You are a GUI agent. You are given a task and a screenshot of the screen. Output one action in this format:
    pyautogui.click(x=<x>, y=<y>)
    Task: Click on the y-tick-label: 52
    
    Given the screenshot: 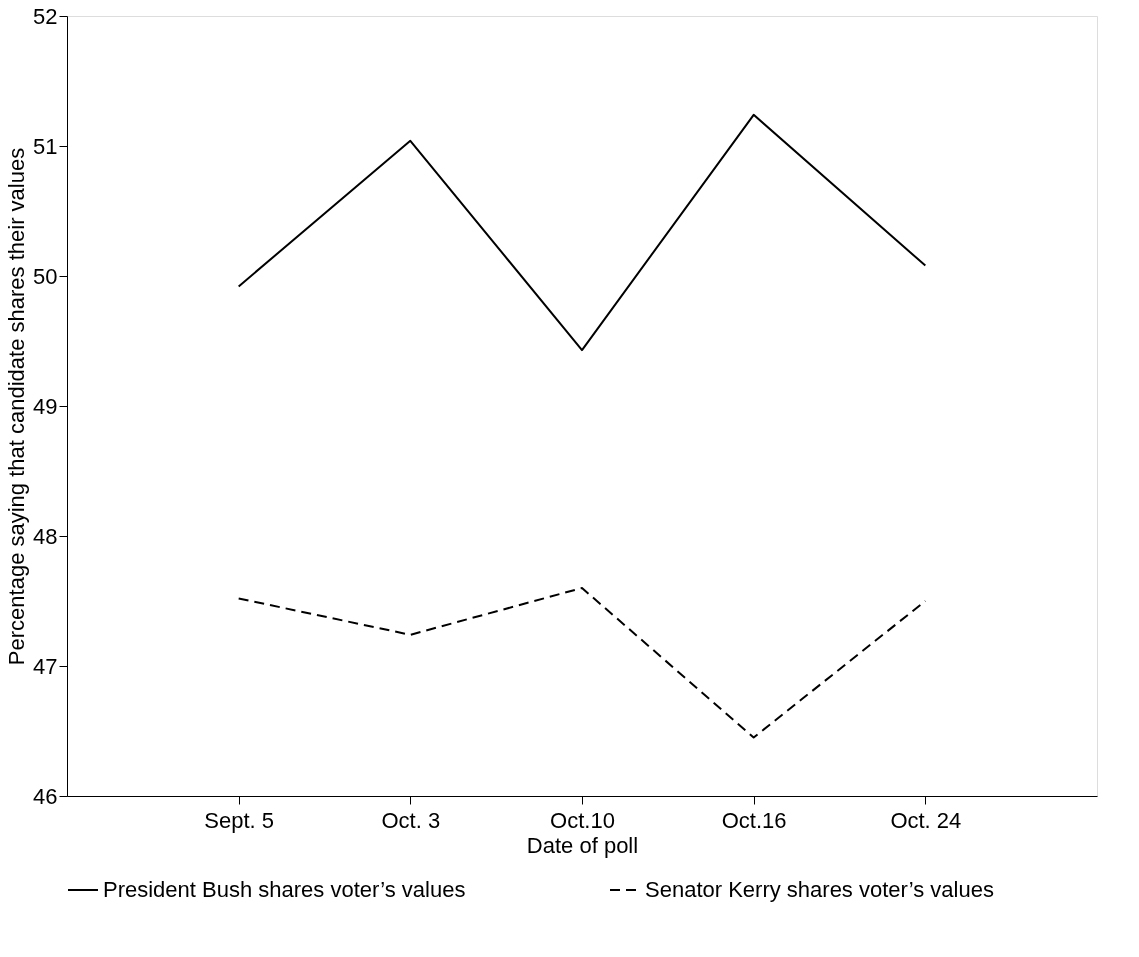 What is the action you would take?
    pyautogui.click(x=45, y=16)
    